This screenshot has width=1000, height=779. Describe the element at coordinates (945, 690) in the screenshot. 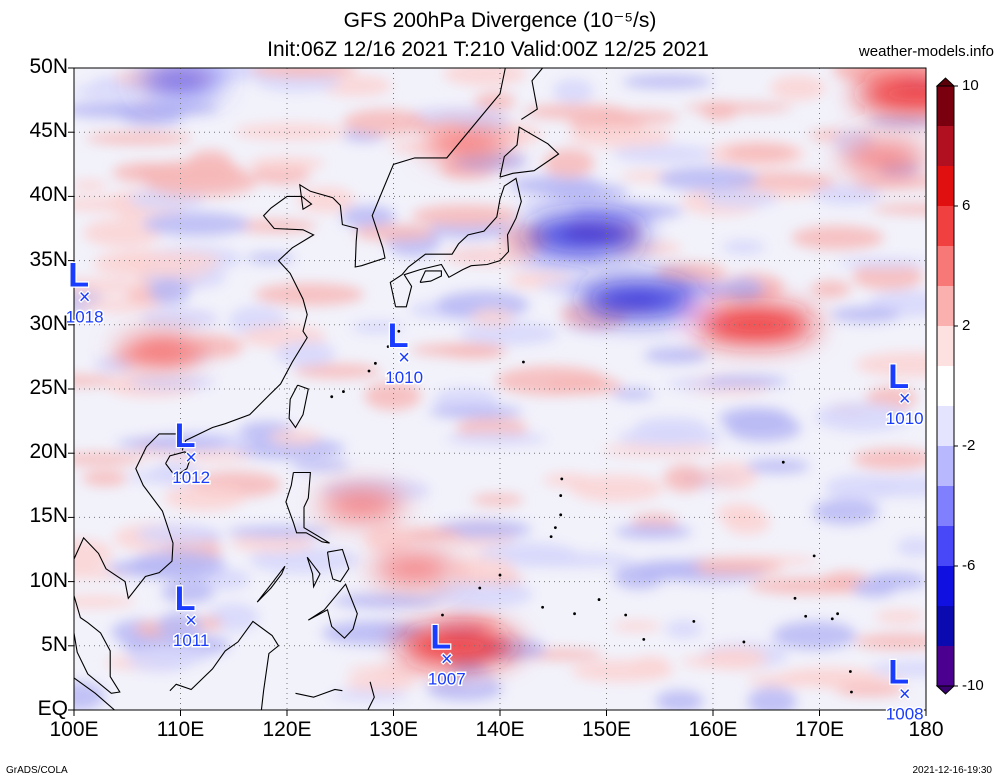

I see `colorbar-bottom-arrow` at that location.